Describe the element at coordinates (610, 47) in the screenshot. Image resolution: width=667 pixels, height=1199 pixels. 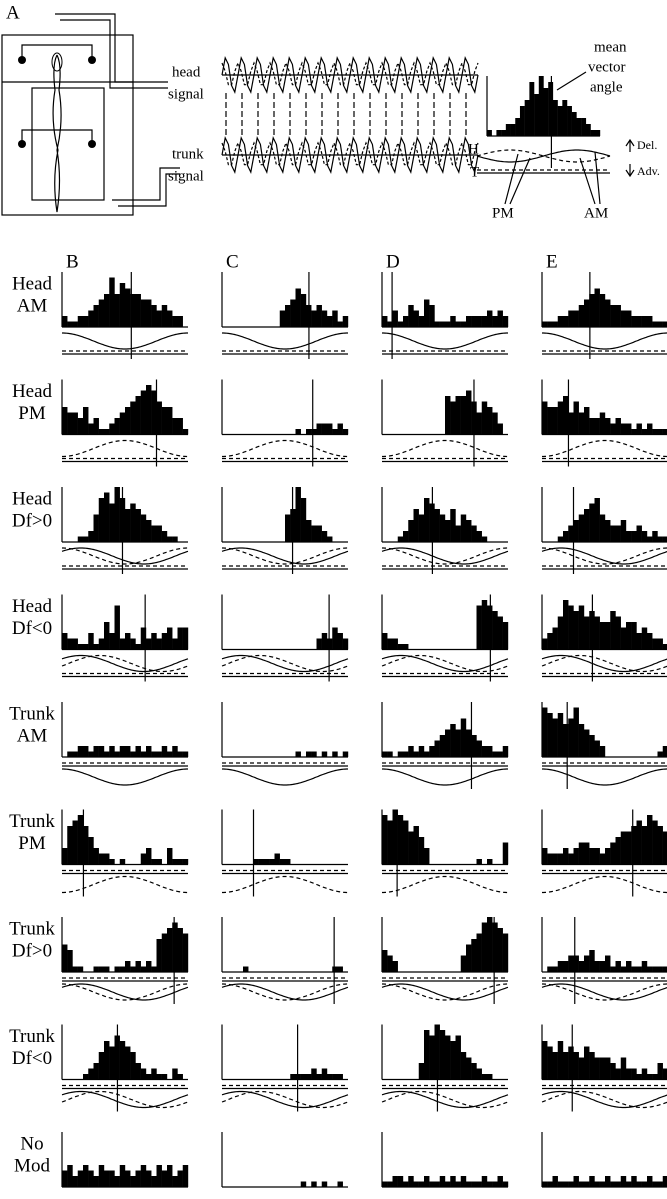
I see `annotation: mean` at that location.